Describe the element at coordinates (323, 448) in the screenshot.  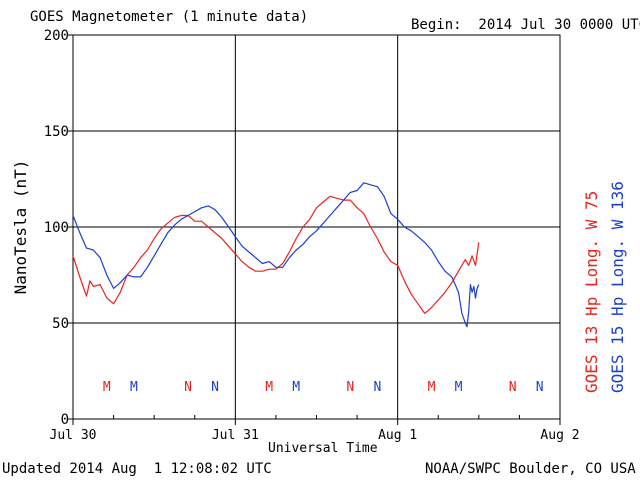
I see `x-axis-title: Universal Time` at that location.